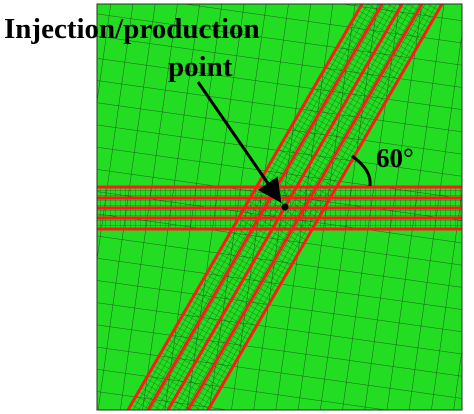 The height and width of the screenshot is (414, 474). I want to click on title-line2: point, so click(200, 67).